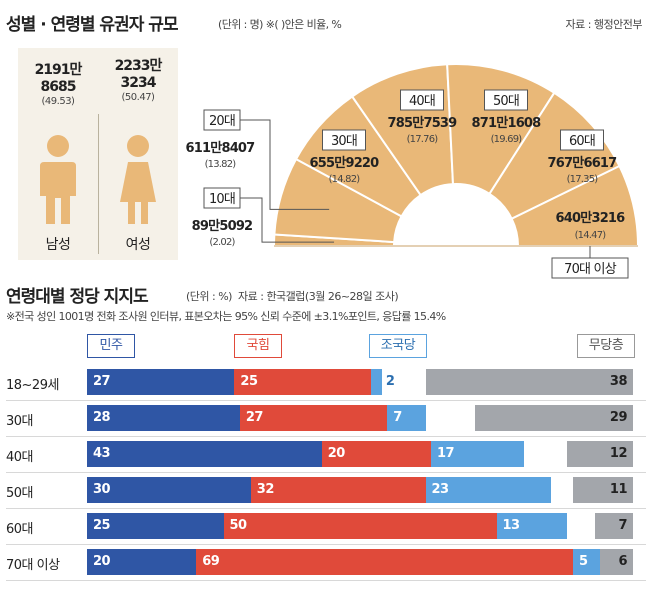  Describe the element at coordinates (111, 346) in the screenshot. I see `legend-minju: 민주` at that location.